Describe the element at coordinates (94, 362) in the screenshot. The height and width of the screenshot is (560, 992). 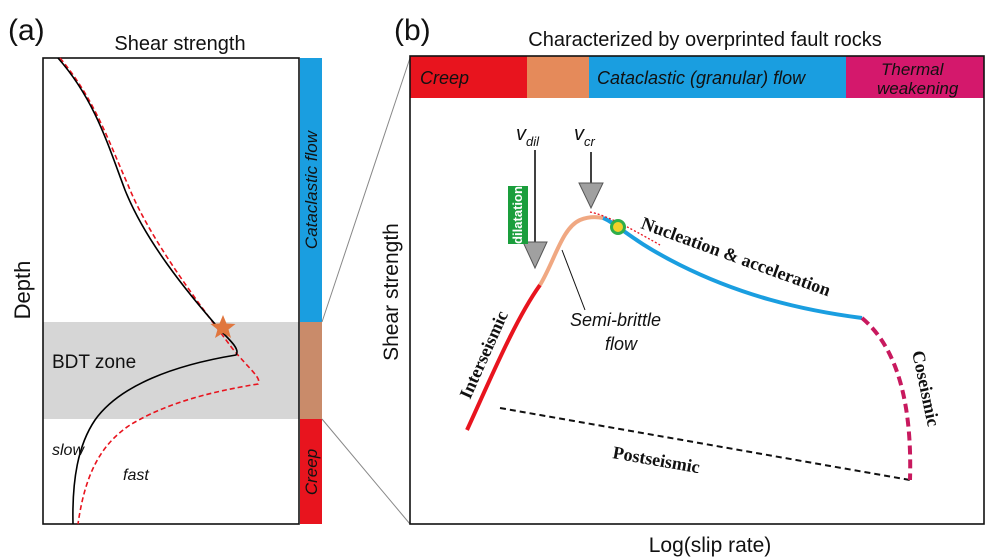
I see `bdt-zone-label: BDT zone` at that location.